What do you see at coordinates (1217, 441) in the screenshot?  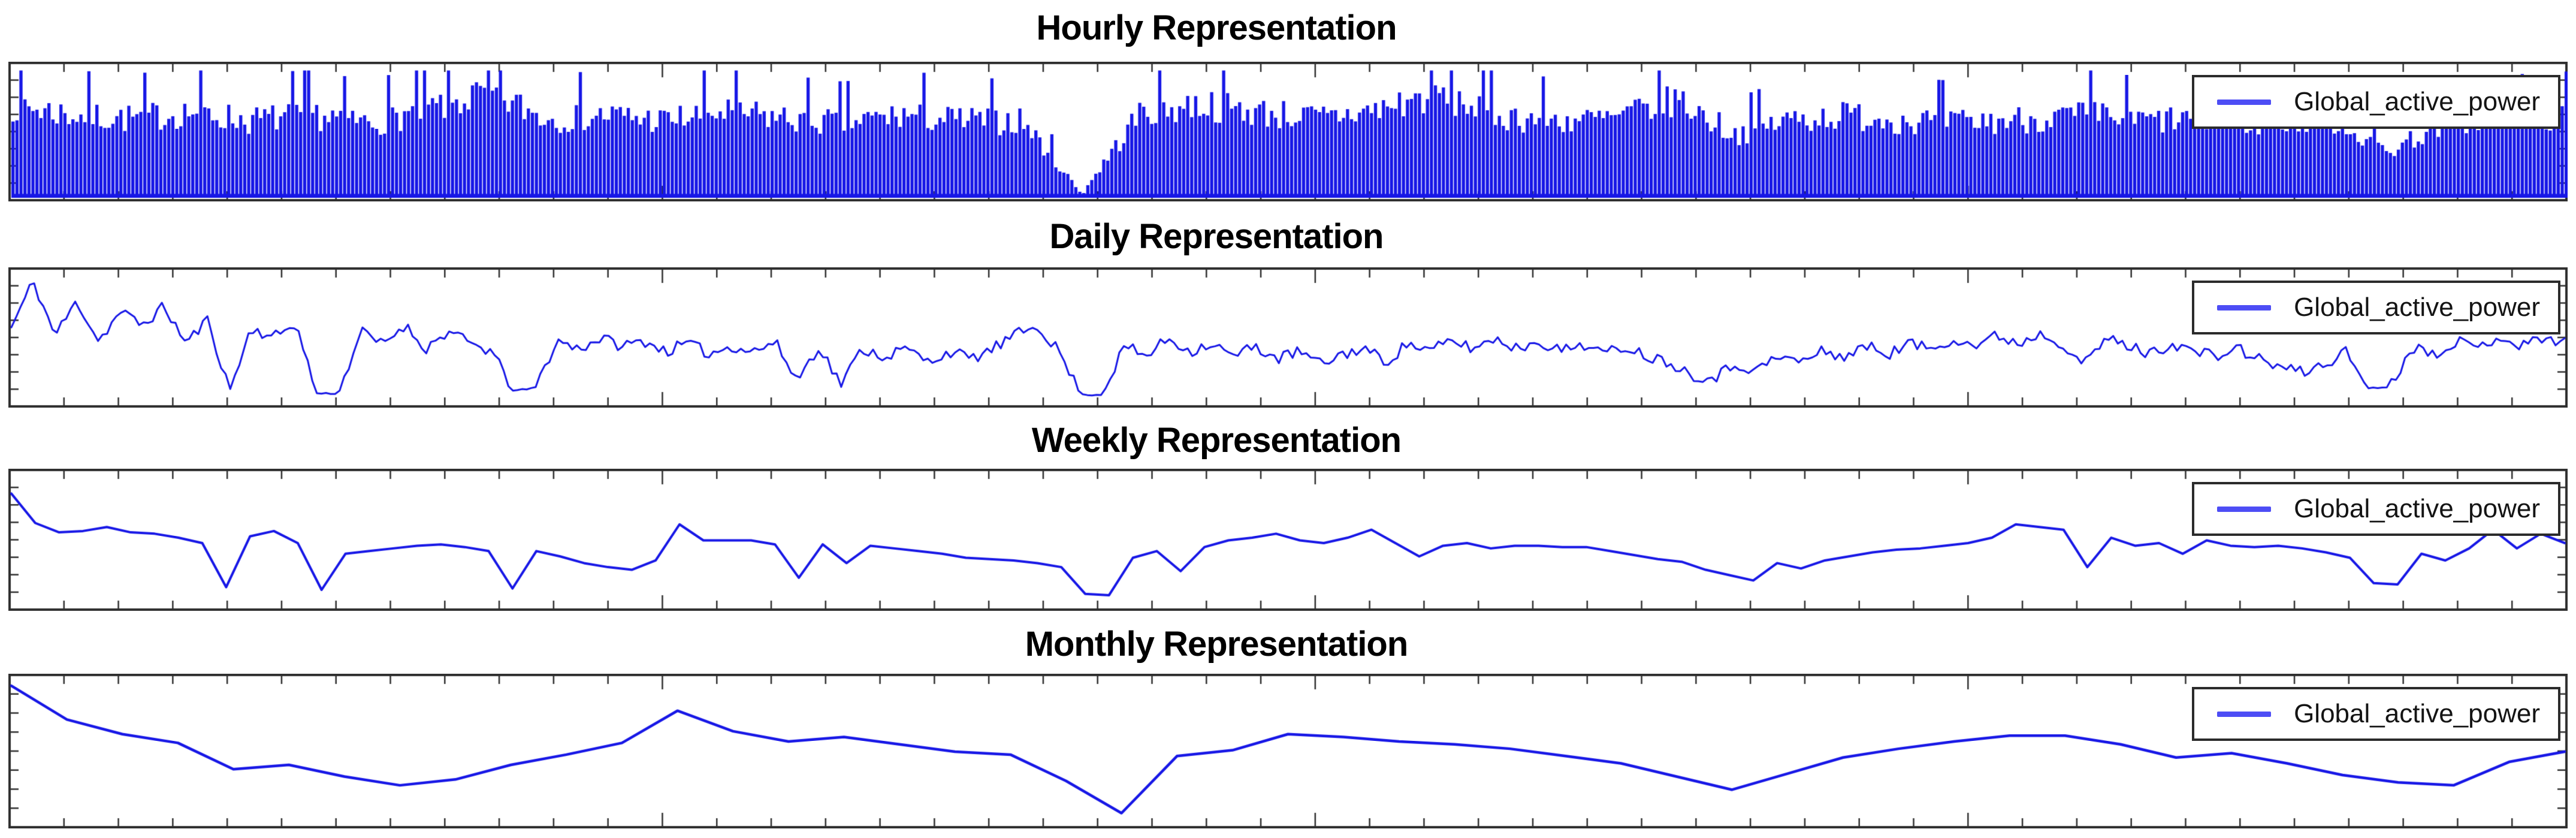 I see `chart-title-weekly: Weekly Representation` at bounding box center [1217, 441].